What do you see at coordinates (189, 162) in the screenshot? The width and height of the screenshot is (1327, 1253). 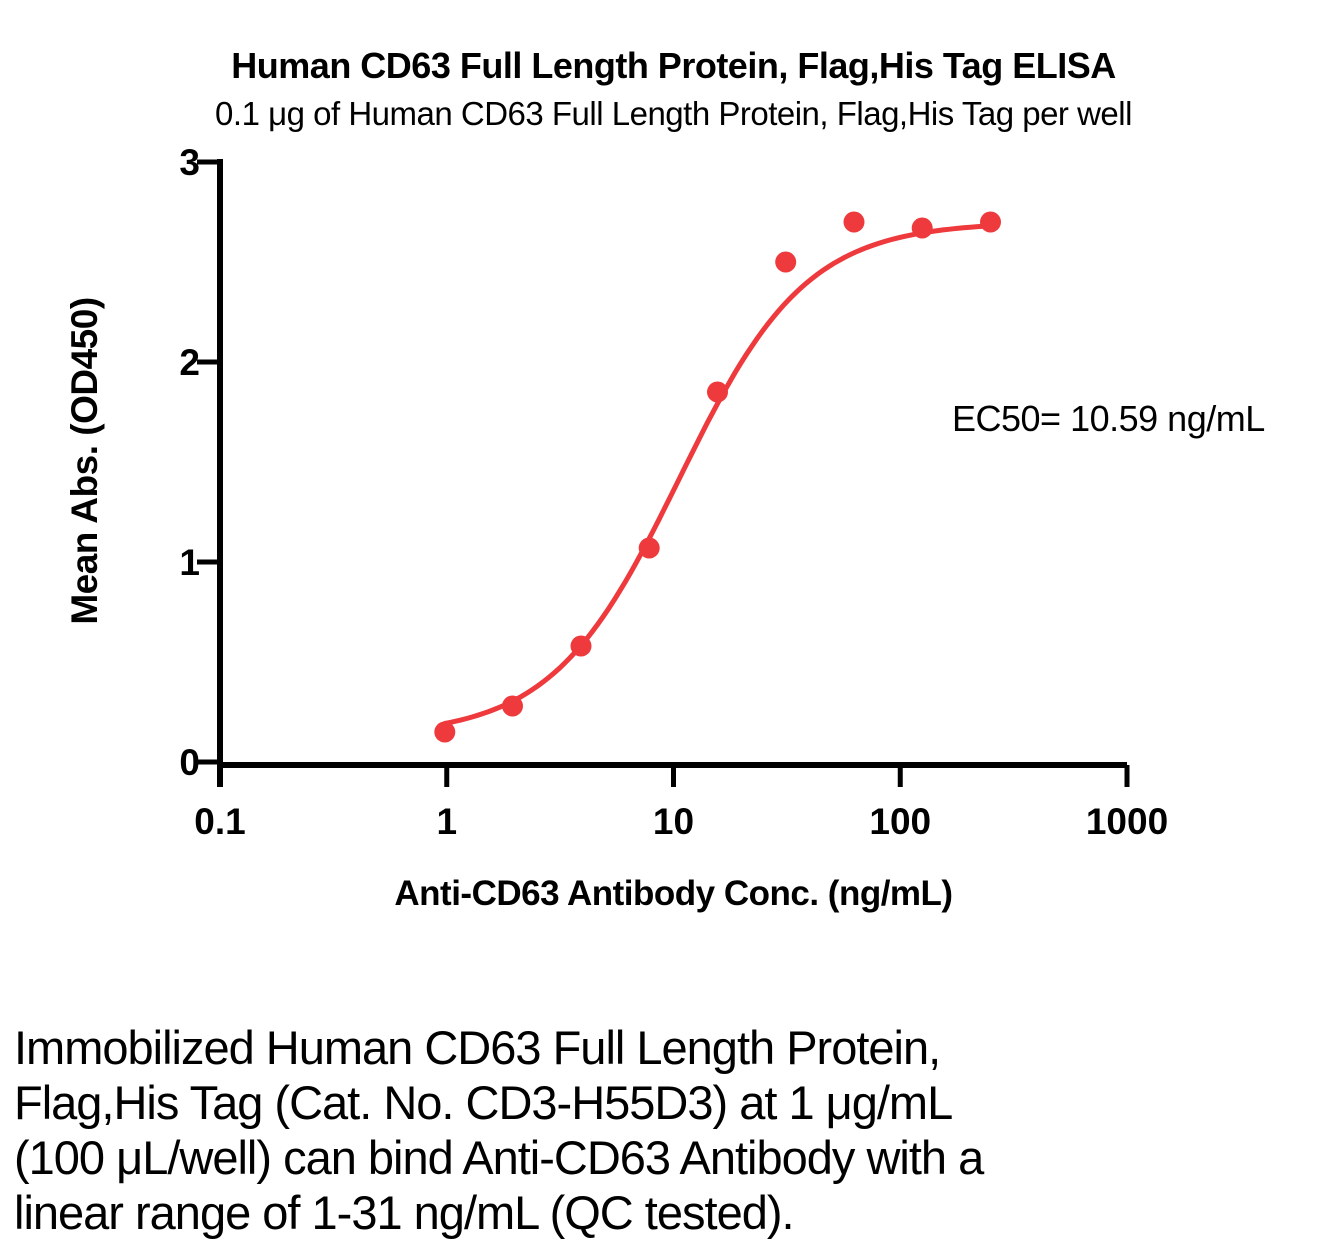 I see `y-tick-label: 3` at bounding box center [189, 162].